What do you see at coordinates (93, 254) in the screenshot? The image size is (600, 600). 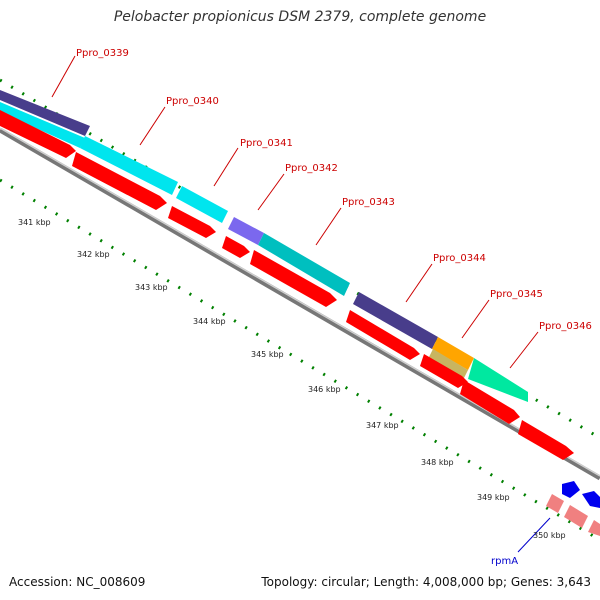 I see `tick-label: 342 kbp` at bounding box center [93, 254].